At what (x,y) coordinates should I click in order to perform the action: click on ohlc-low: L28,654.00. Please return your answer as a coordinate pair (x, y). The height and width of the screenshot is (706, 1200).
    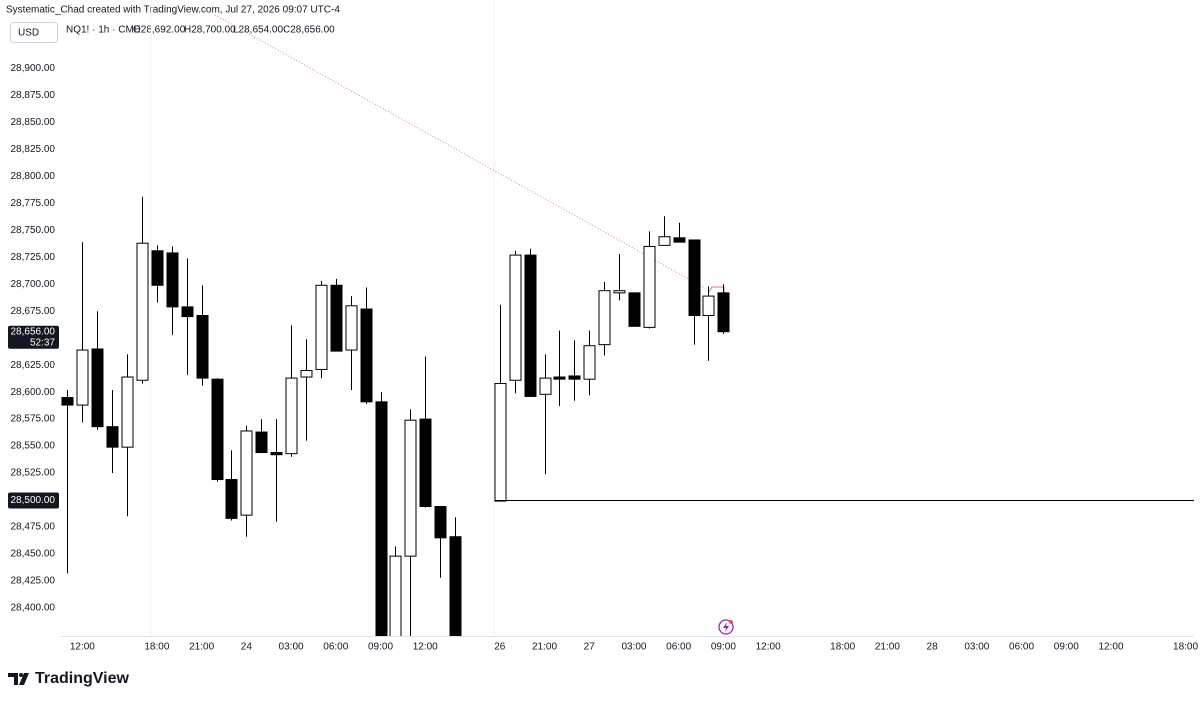
    Looking at the image, I should click on (258, 30).